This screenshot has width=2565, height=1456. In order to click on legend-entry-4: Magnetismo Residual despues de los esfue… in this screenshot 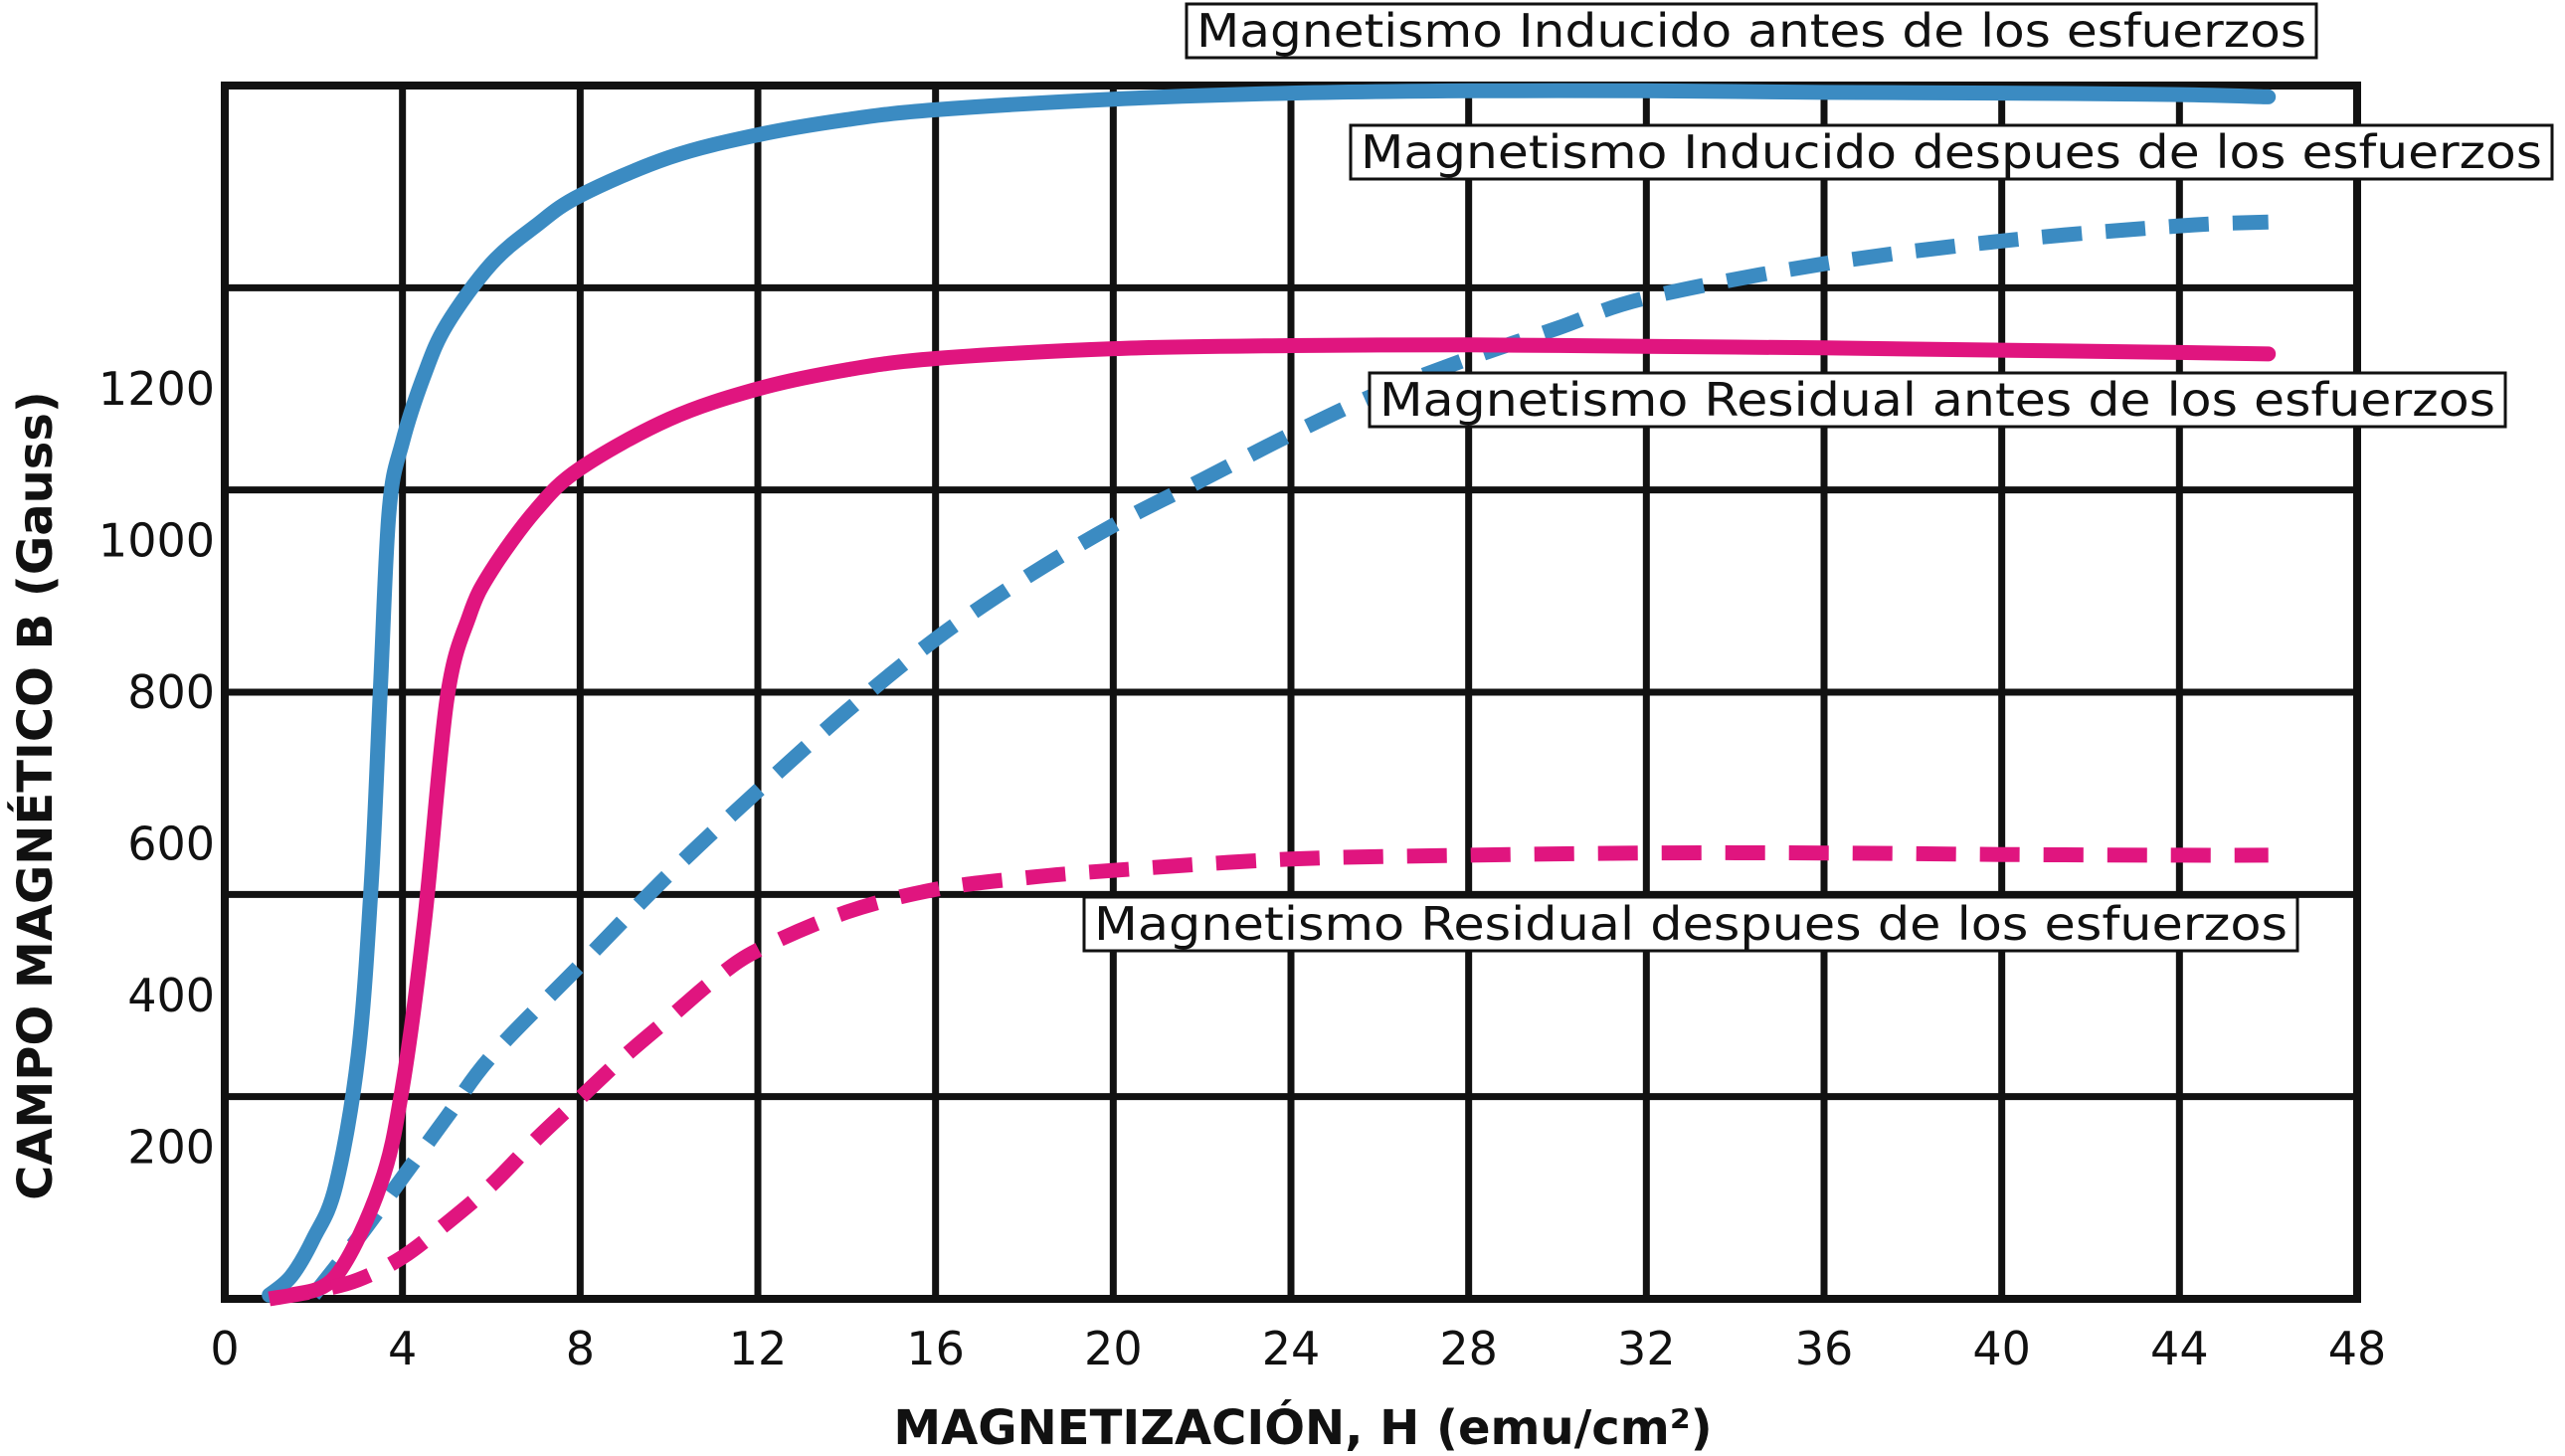, I will do `click(1691, 924)`.